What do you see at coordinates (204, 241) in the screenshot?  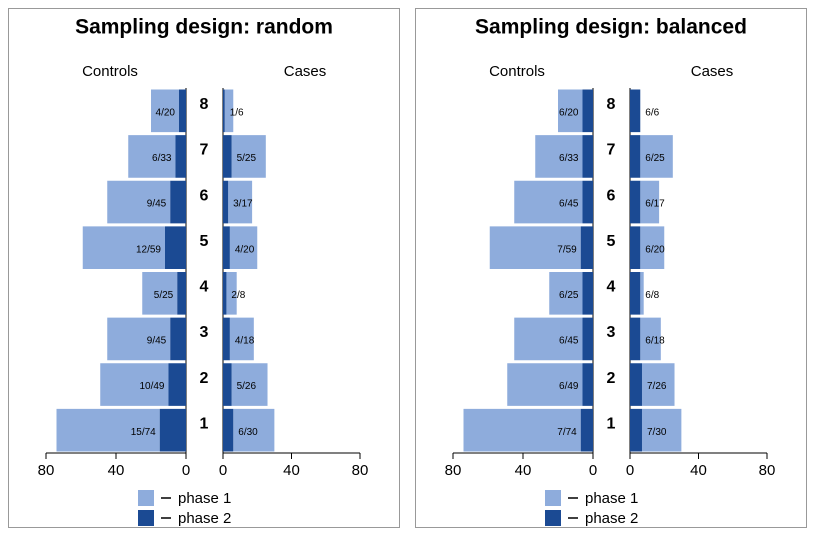 I see `category-label: 5` at bounding box center [204, 241].